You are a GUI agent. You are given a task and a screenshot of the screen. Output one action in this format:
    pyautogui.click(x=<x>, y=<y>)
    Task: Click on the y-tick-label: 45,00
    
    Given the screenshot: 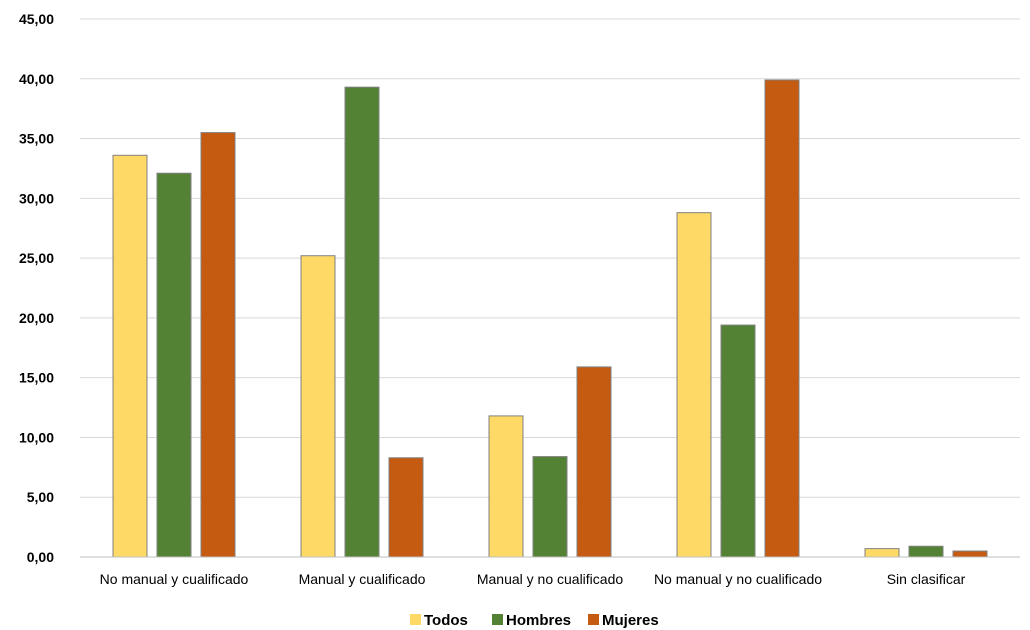 What is the action you would take?
    pyautogui.click(x=36, y=19)
    